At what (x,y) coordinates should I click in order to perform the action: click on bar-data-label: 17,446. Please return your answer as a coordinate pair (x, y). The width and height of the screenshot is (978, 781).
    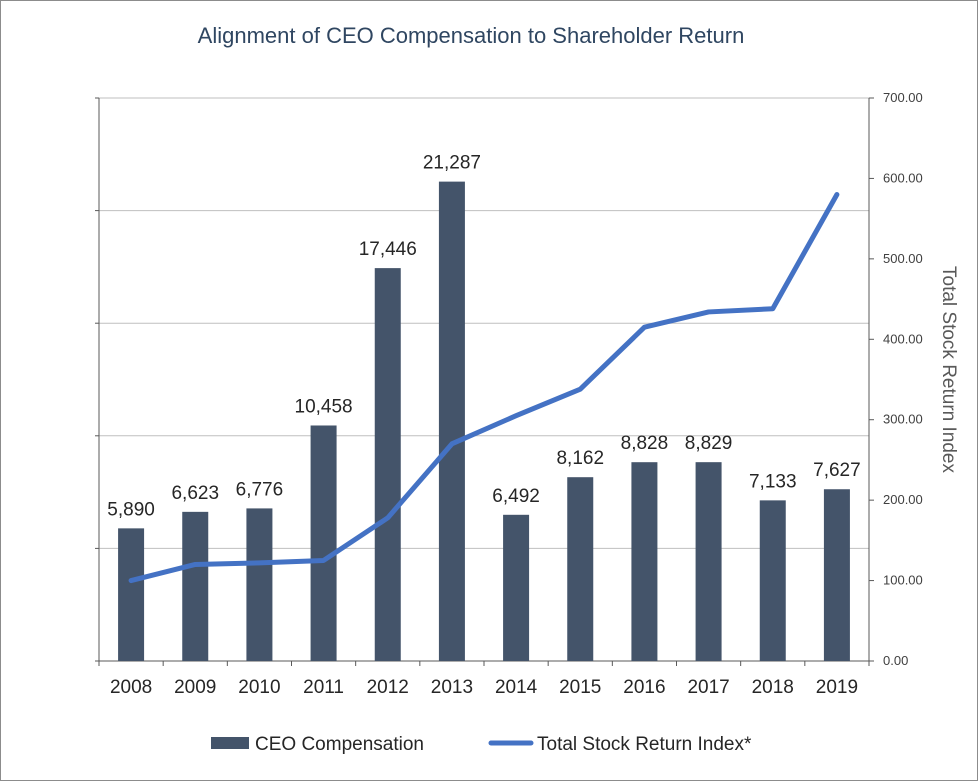
    Looking at the image, I should click on (388, 249).